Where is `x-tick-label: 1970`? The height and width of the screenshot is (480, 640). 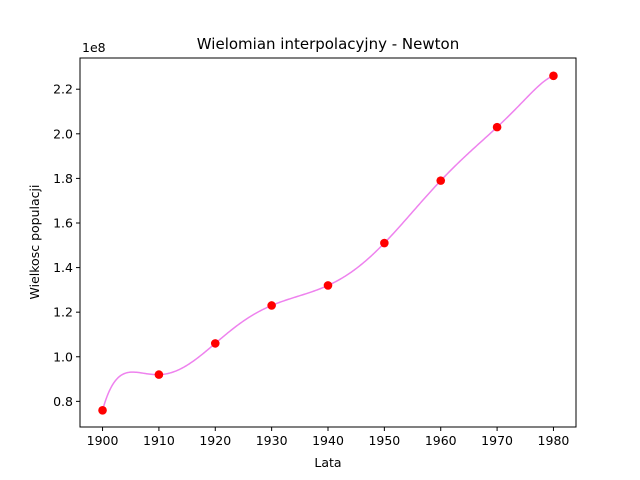
x-tick-label: 1970 is located at coordinates (497, 440).